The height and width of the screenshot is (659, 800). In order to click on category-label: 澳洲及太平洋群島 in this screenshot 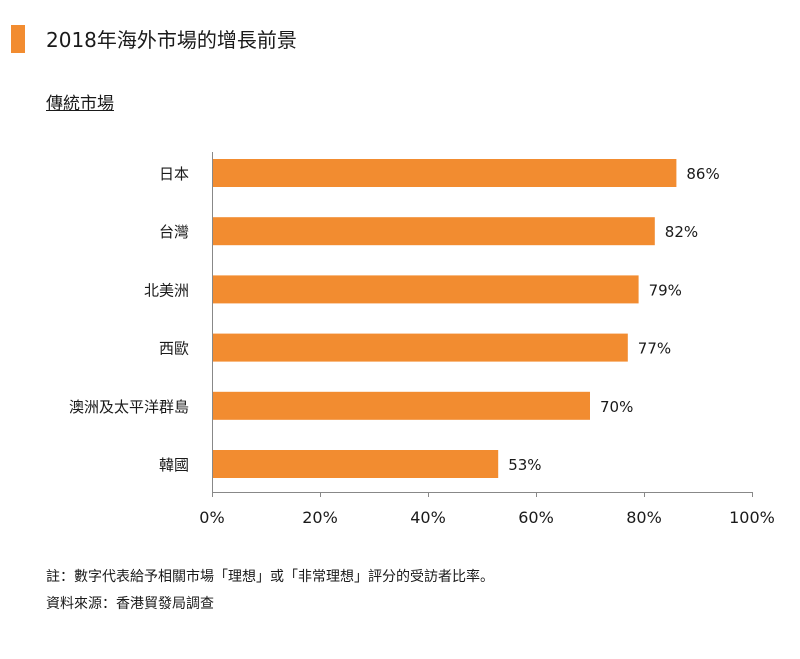, I will do `click(129, 407)`.